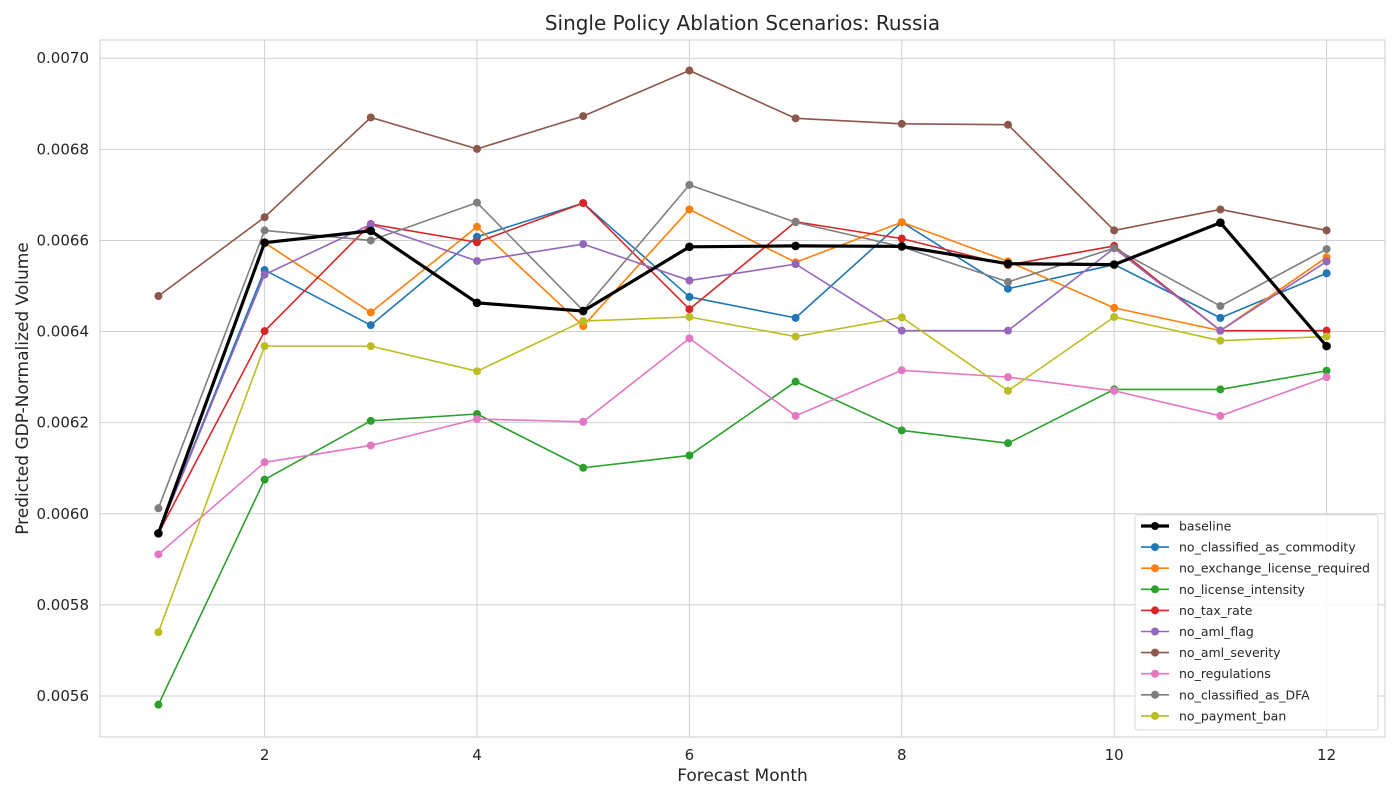 Image resolution: width=1400 pixels, height=800 pixels. I want to click on x-tick-label: 2, so click(265, 755).